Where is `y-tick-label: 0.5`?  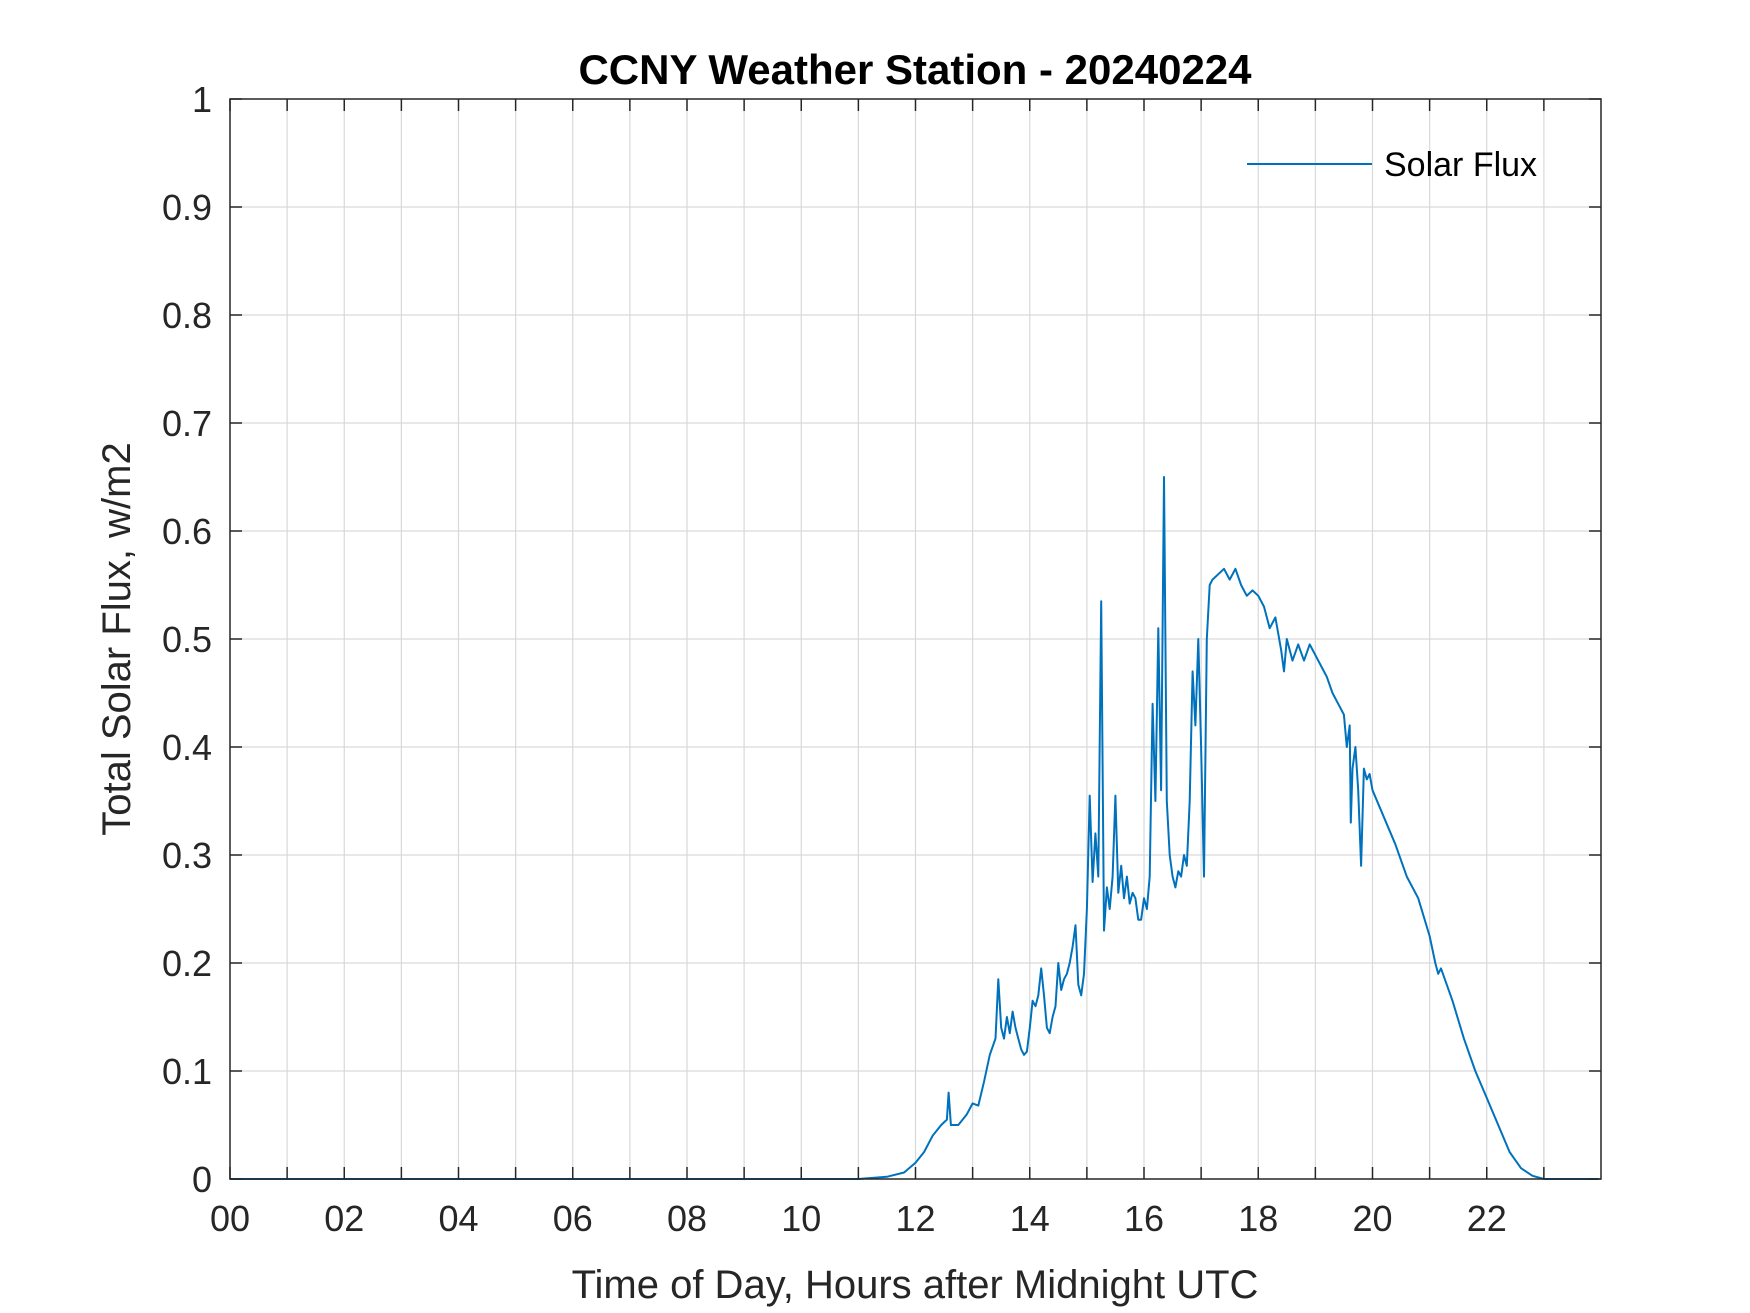 y-tick-label: 0.5 is located at coordinates (187, 639).